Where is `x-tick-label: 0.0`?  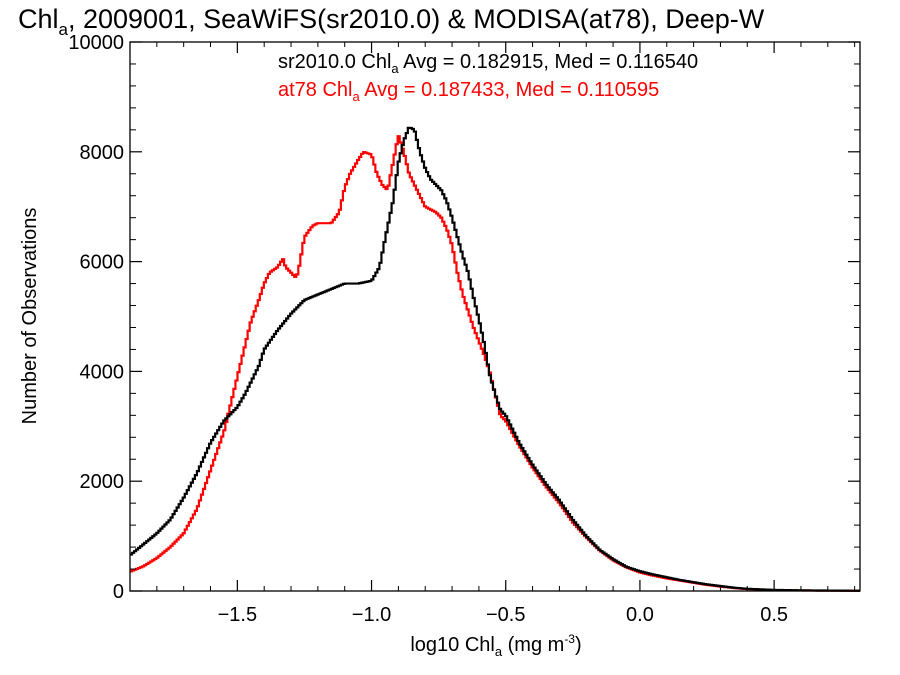
x-tick-label: 0.0 is located at coordinates (640, 615).